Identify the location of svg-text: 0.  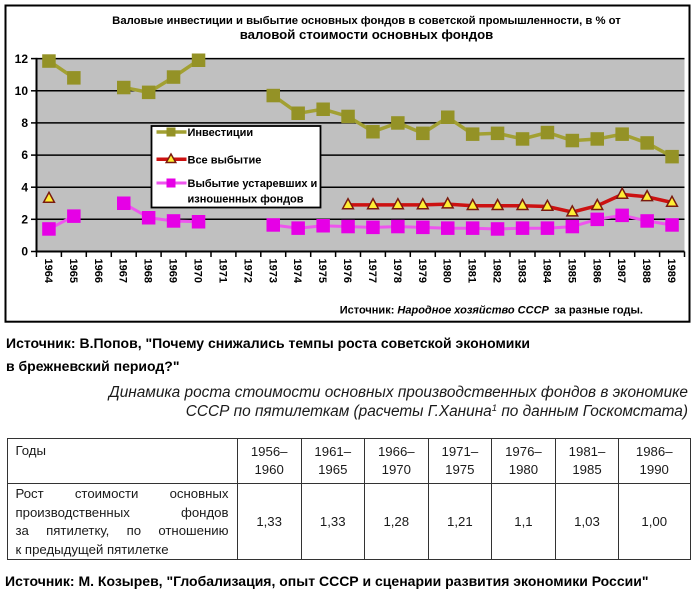
(24, 252).